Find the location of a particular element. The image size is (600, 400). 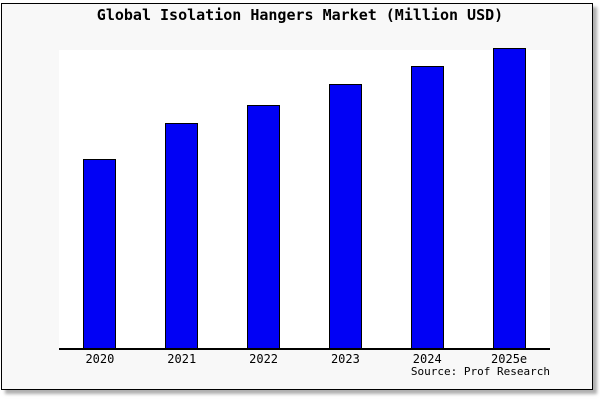

x-axis-label-2024: 2024 is located at coordinates (427, 359).